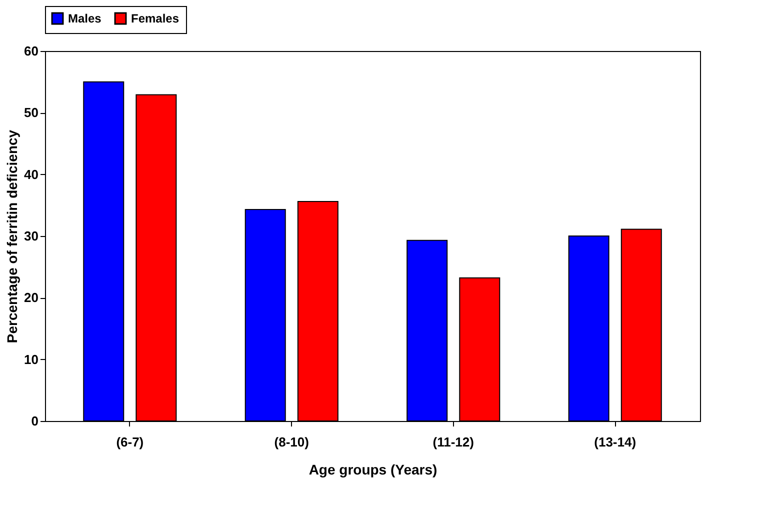  Describe the element at coordinates (31, 298) in the screenshot. I see `y-tick-label: 20` at that location.